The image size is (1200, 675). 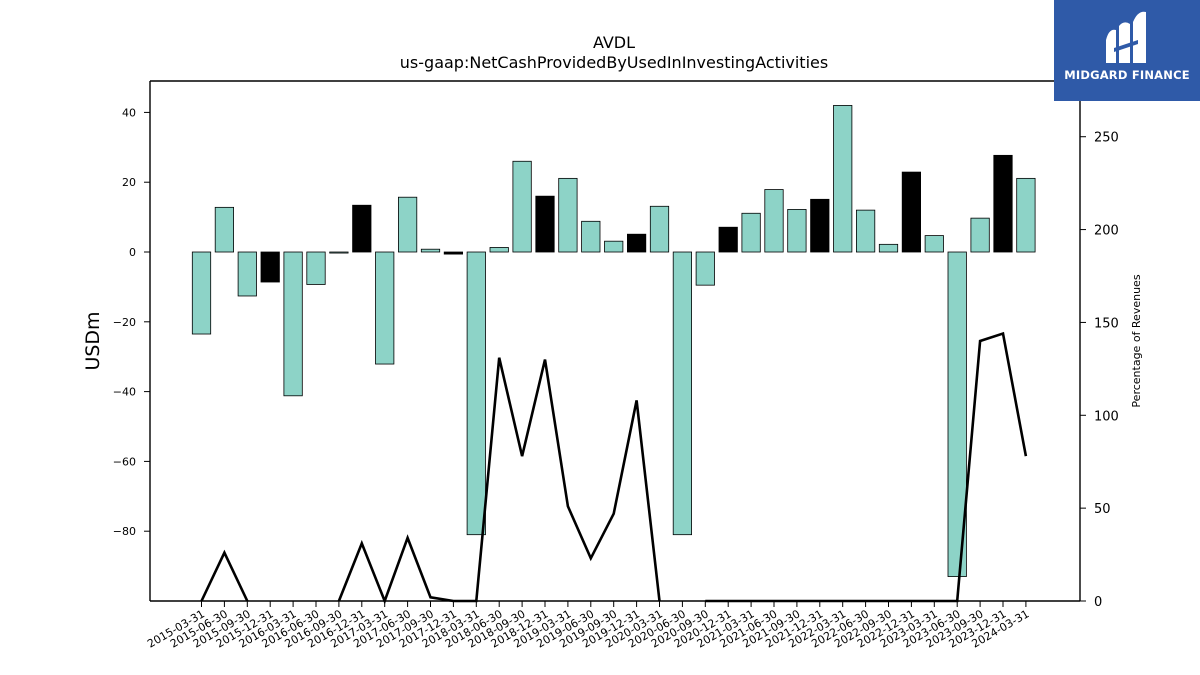 I want to click on y2-axis-label: Percentage of Revenues, so click(x=1136, y=340).